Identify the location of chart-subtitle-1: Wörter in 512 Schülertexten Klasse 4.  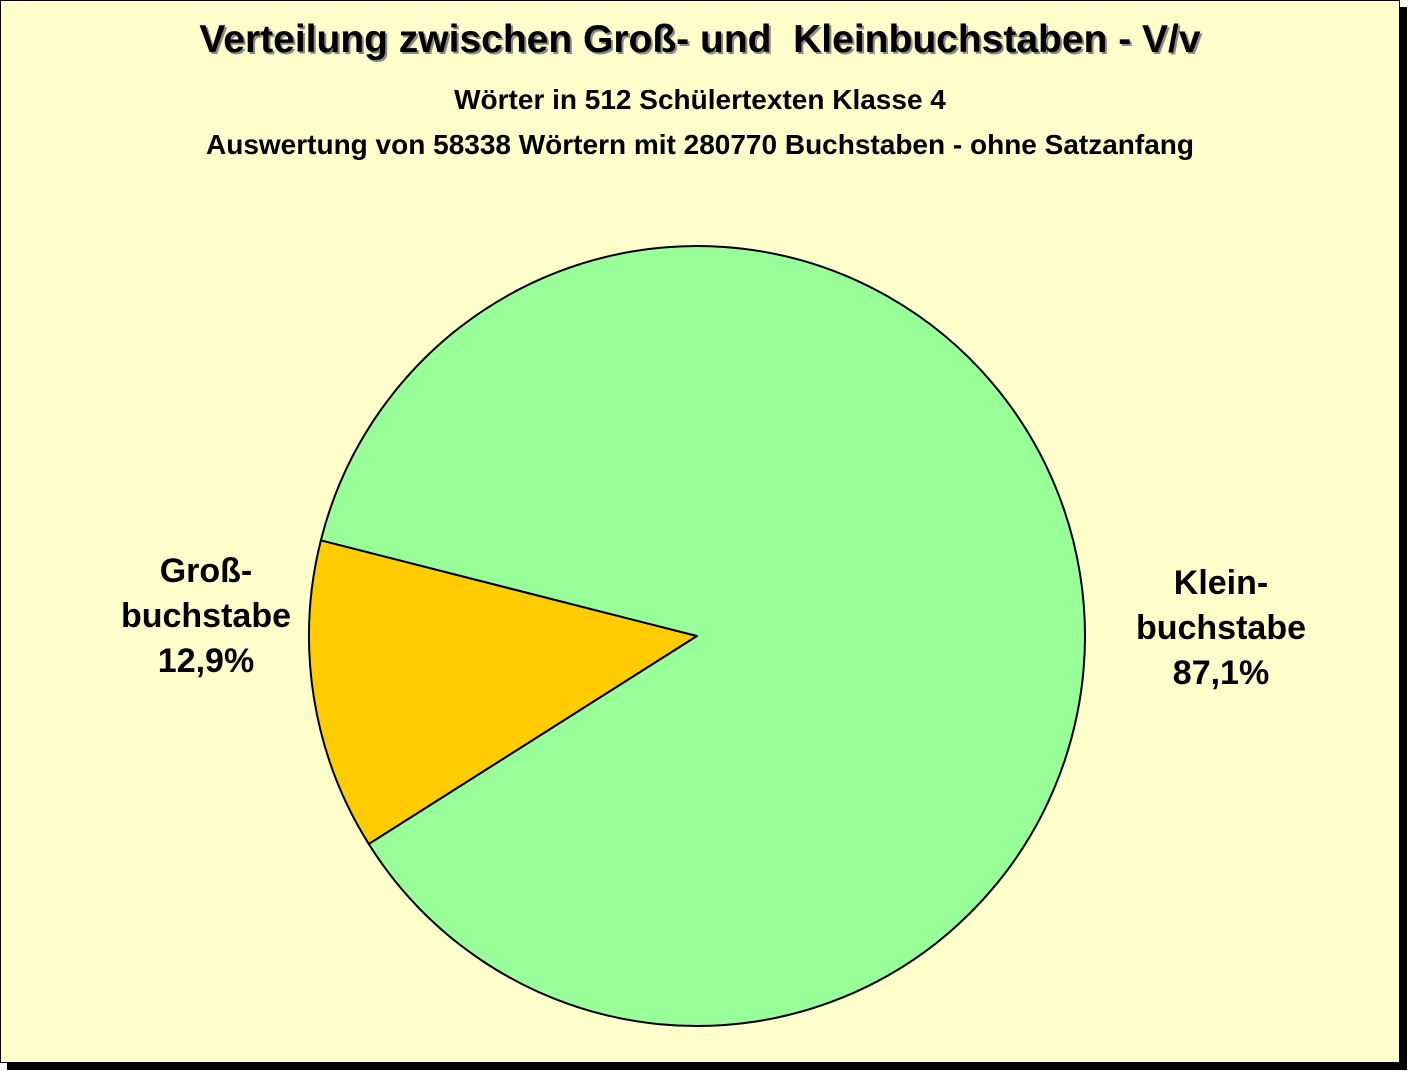
(700, 99).